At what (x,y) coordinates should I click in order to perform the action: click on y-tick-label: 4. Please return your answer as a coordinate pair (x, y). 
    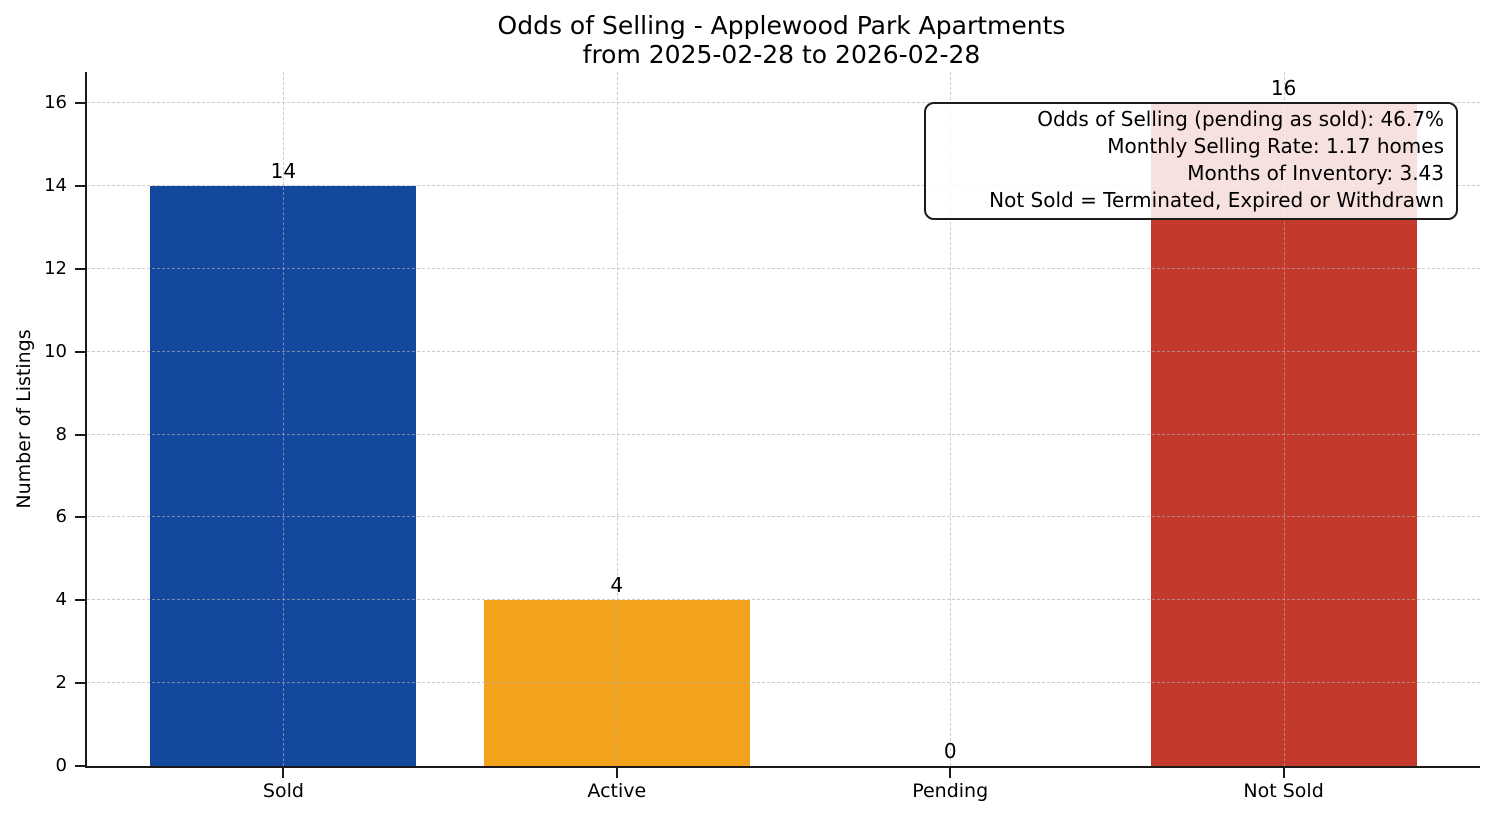
    Looking at the image, I should click on (61, 600).